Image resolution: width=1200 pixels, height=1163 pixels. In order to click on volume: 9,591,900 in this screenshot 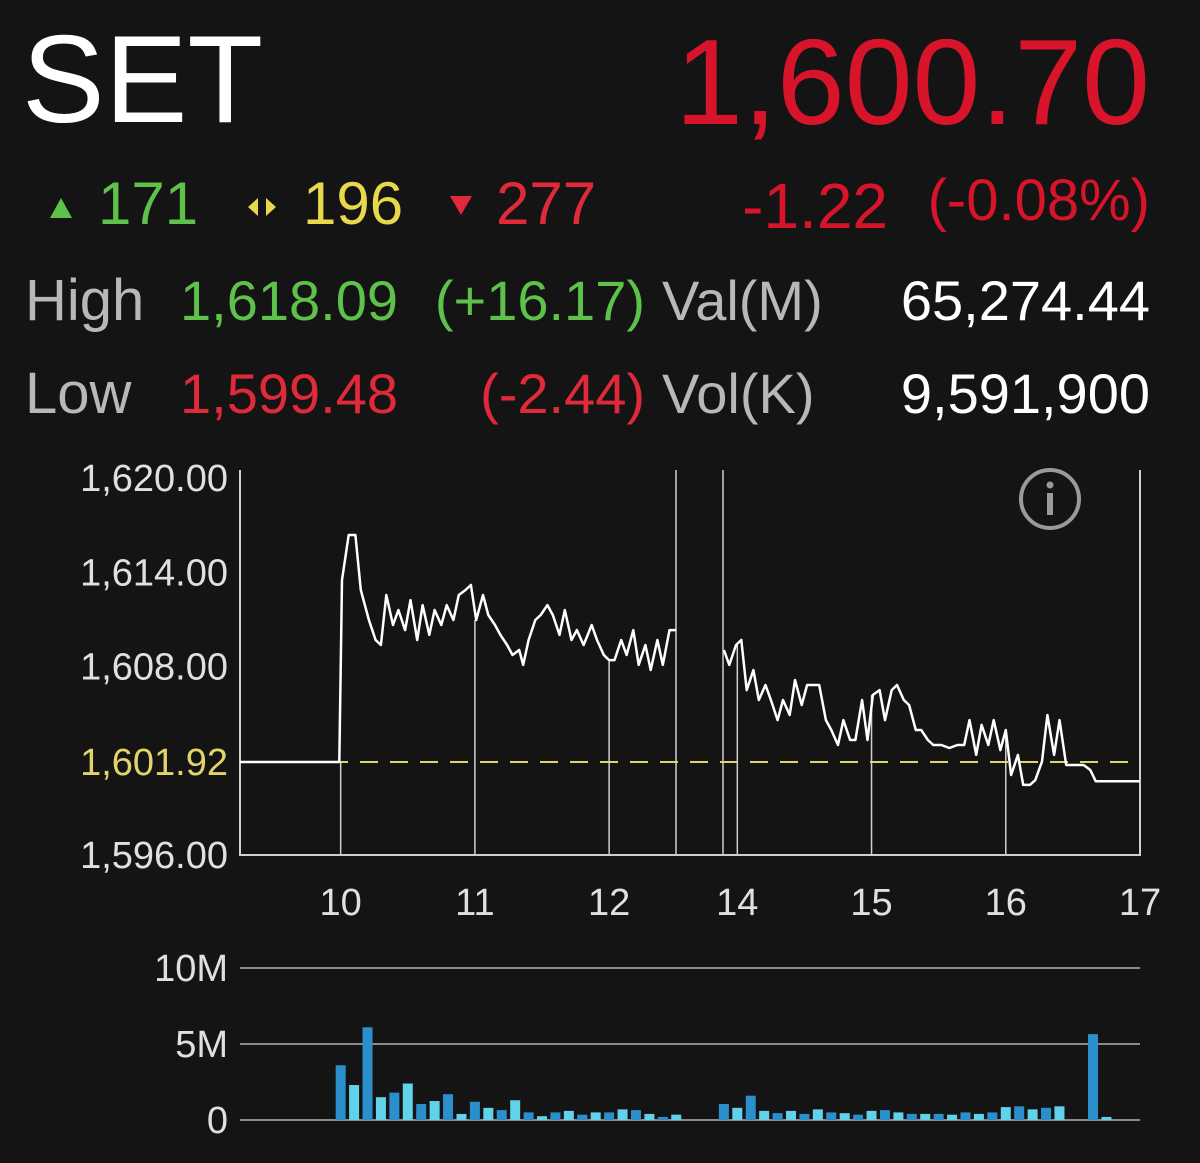, I will do `click(1025, 393)`.